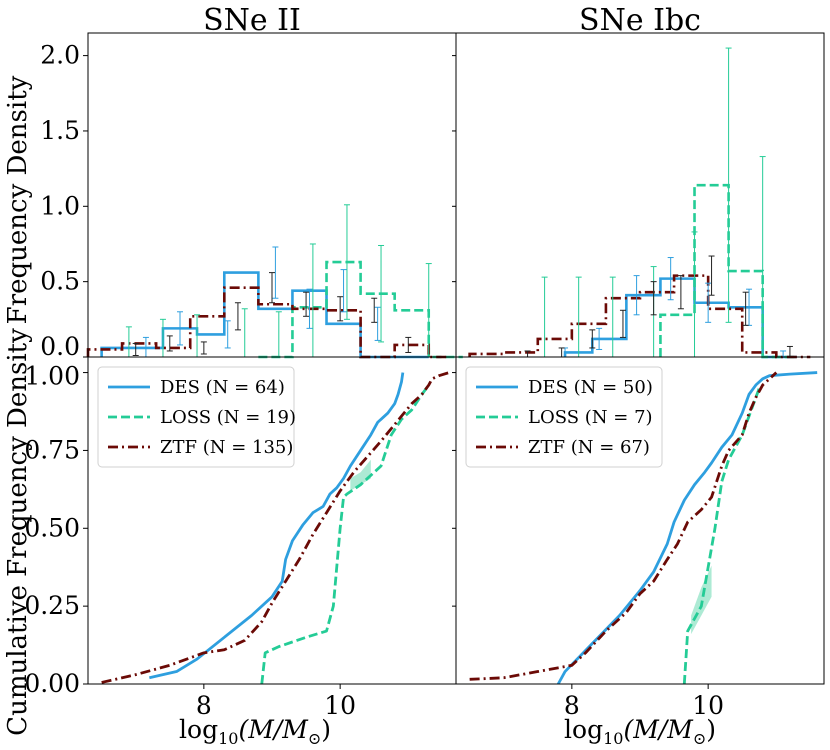  What do you see at coordinates (60, 346) in the screenshot?
I see `ytick-label: 0.0` at bounding box center [60, 346].